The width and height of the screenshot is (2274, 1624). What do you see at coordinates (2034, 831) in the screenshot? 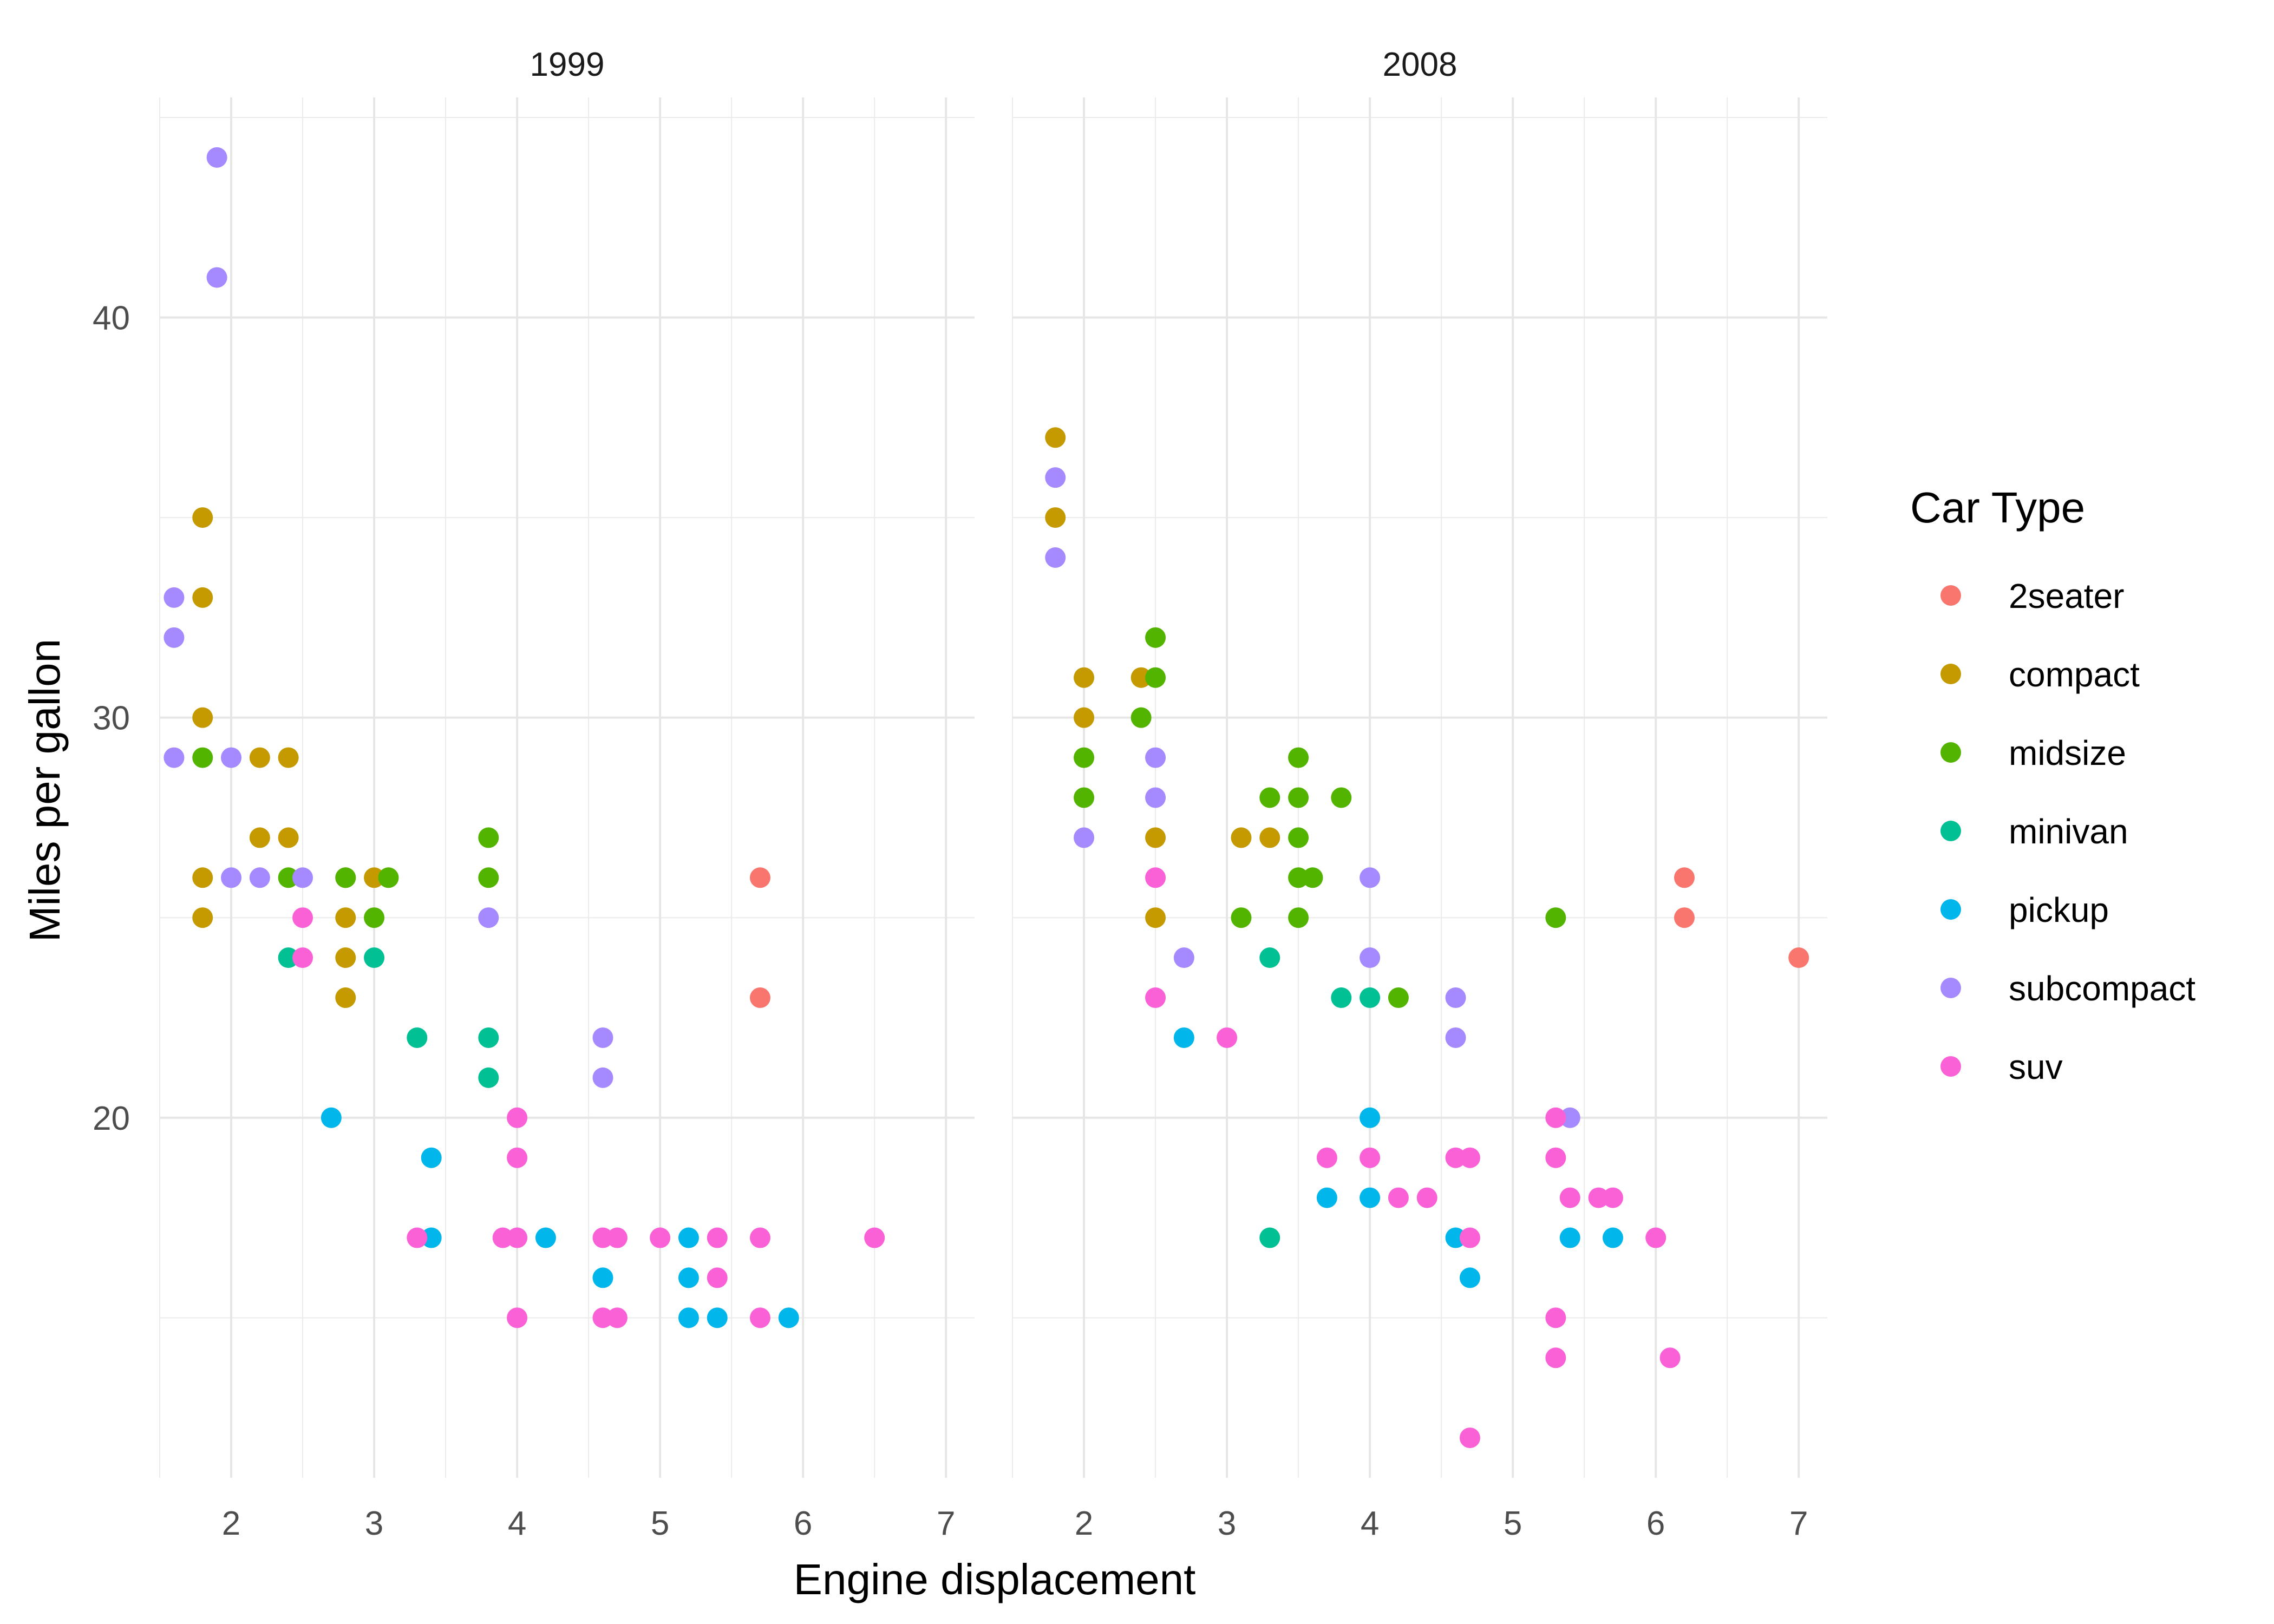
I see `legend-item-minivan: minivan` at bounding box center [2034, 831].